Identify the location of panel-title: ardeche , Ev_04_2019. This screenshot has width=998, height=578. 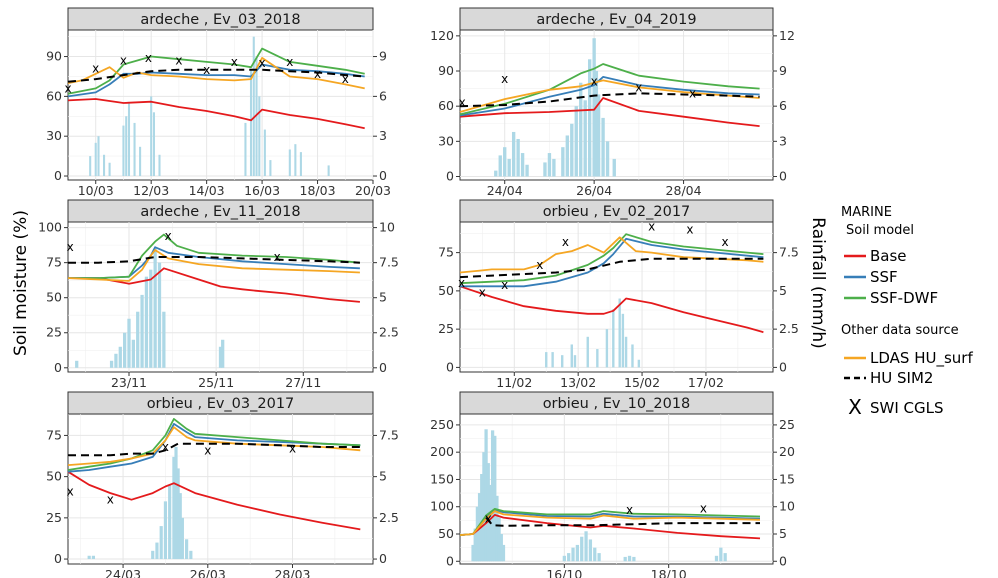
(616, 20).